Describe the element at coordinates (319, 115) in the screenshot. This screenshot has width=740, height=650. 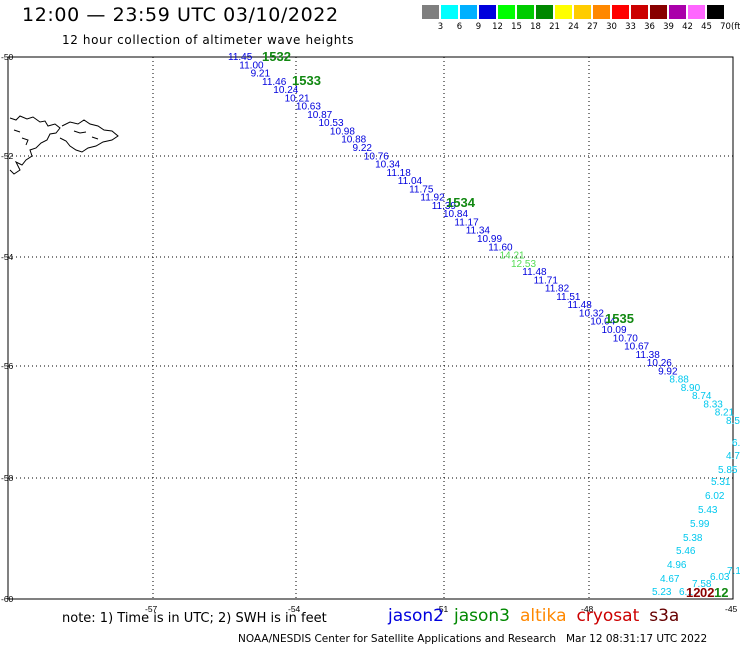
I see `swh-label: 10.87` at that location.